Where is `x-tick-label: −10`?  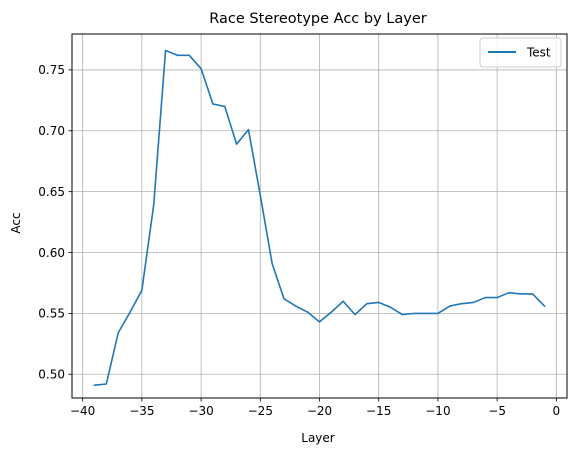 x-tick-label: −10 is located at coordinates (437, 411).